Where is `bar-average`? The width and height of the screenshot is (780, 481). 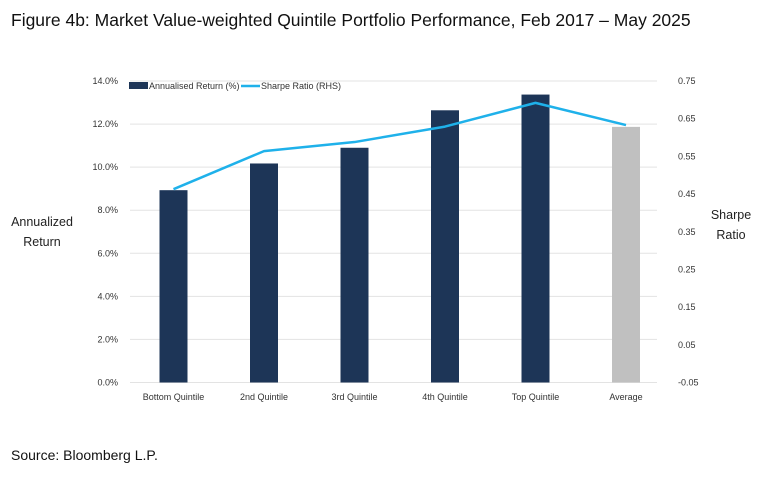
bar-average is located at coordinates (626, 254).